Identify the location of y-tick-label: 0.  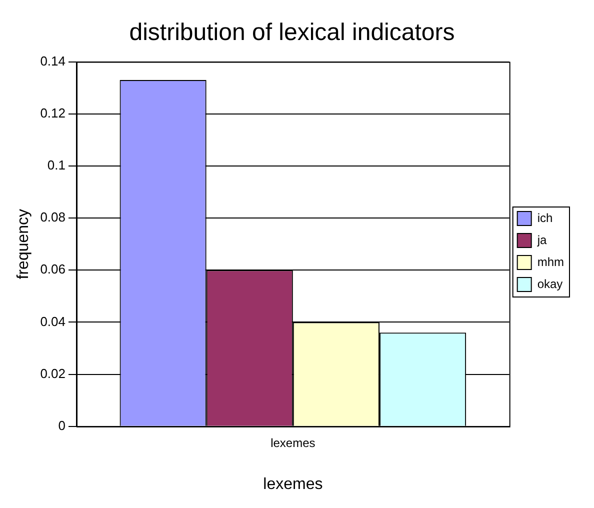
(62, 425).